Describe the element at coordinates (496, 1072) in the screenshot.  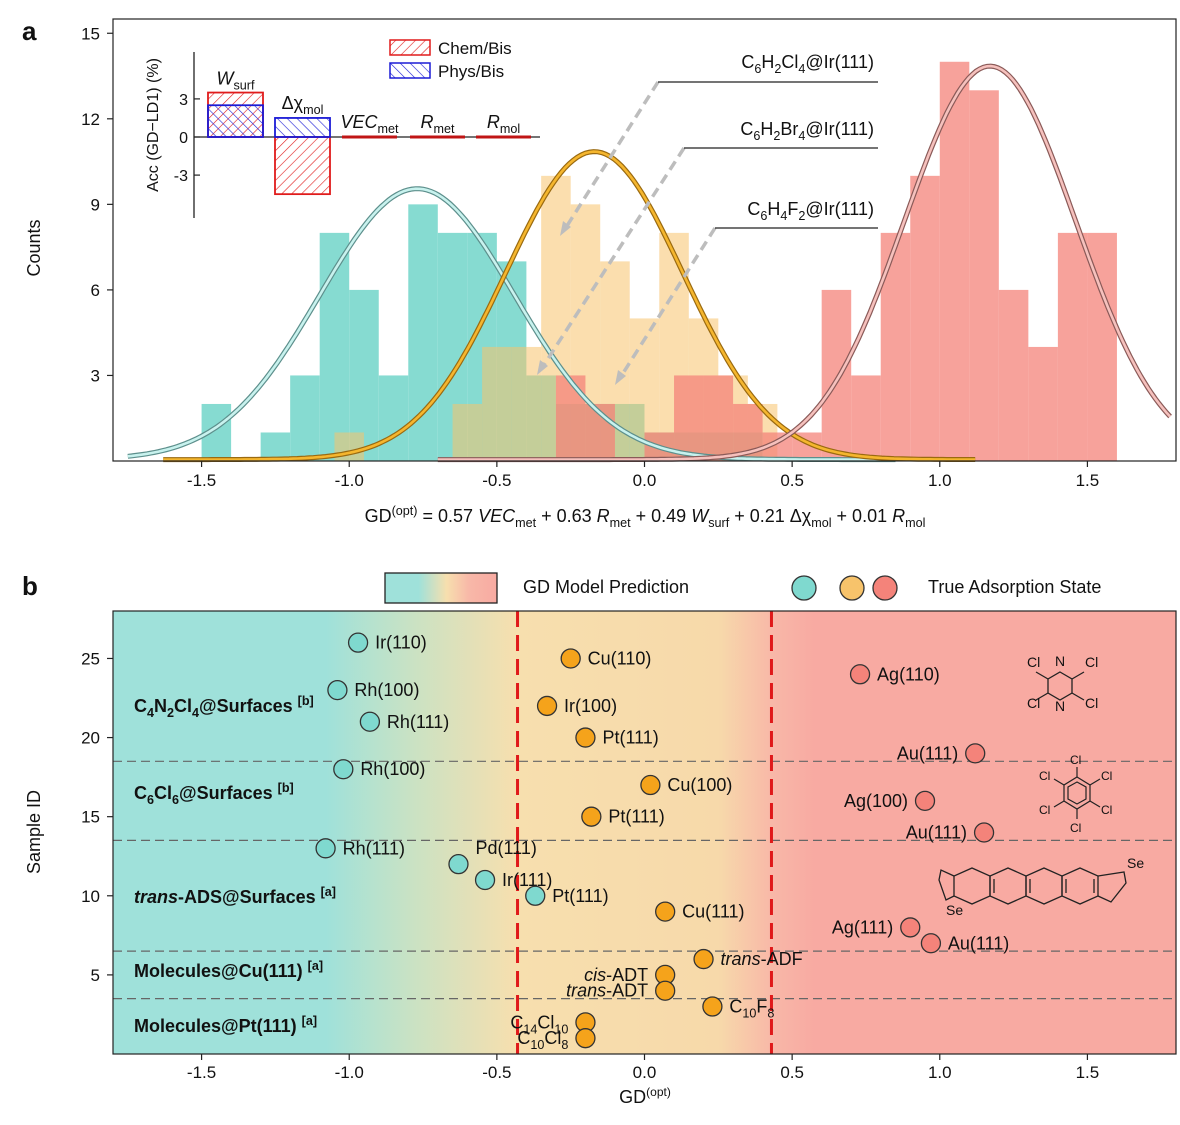
I see `x-tick-label: -0.5` at that location.